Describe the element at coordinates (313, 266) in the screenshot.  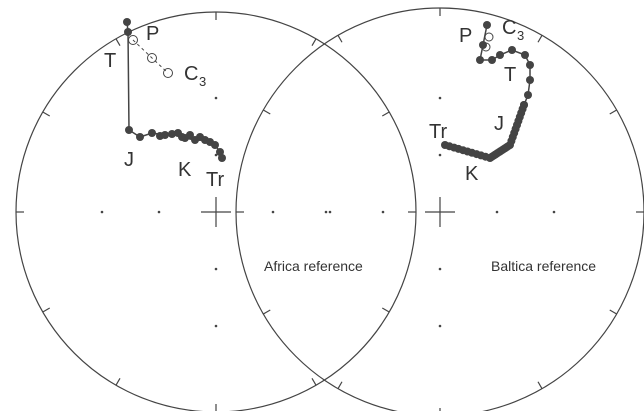
I see `reference-label: Africa reference` at that location.